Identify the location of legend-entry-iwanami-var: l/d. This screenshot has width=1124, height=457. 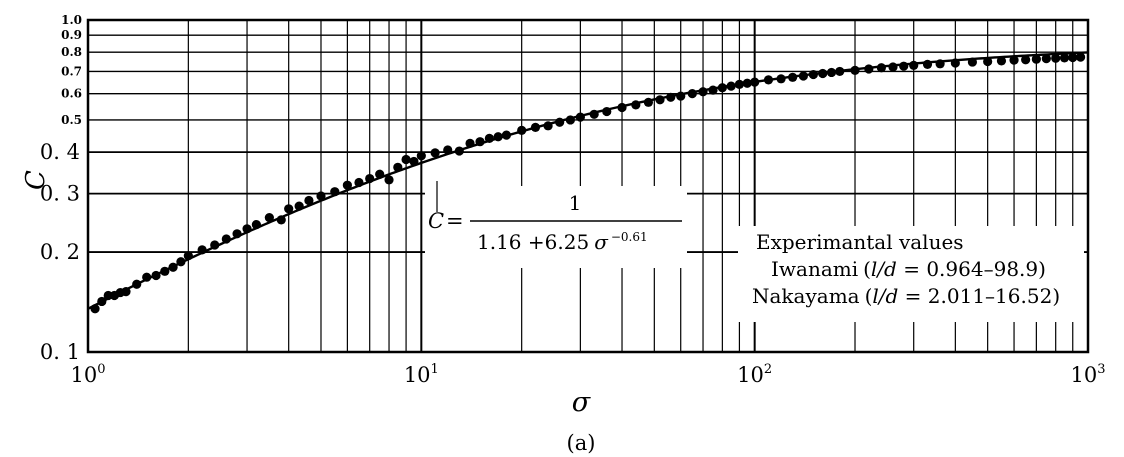
(884, 269).